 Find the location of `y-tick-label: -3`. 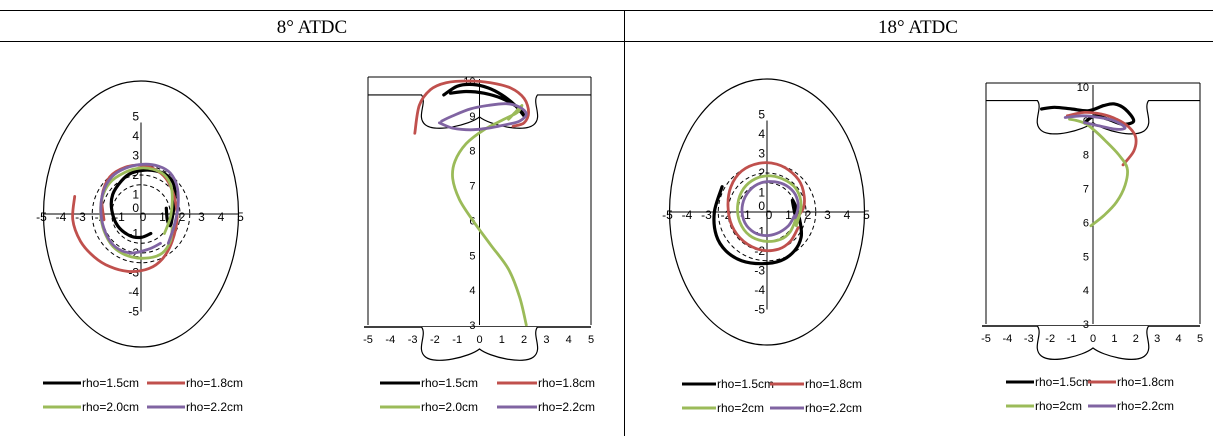

y-tick-label: -3 is located at coordinates (759, 271).